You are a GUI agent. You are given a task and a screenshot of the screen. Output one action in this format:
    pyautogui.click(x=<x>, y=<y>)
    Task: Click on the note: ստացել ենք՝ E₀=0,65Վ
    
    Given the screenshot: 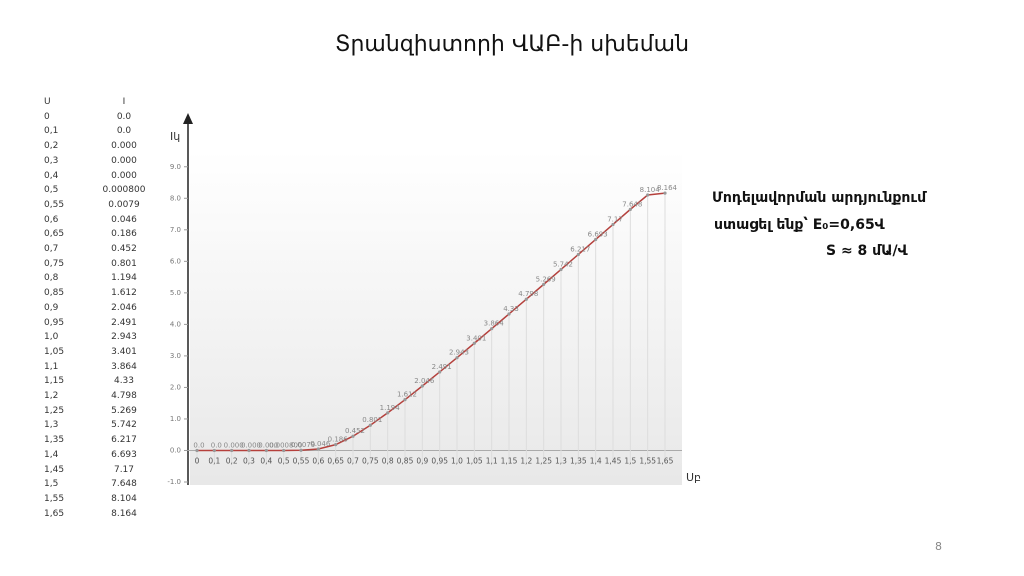 What is the action you would take?
    pyautogui.click(x=799, y=225)
    